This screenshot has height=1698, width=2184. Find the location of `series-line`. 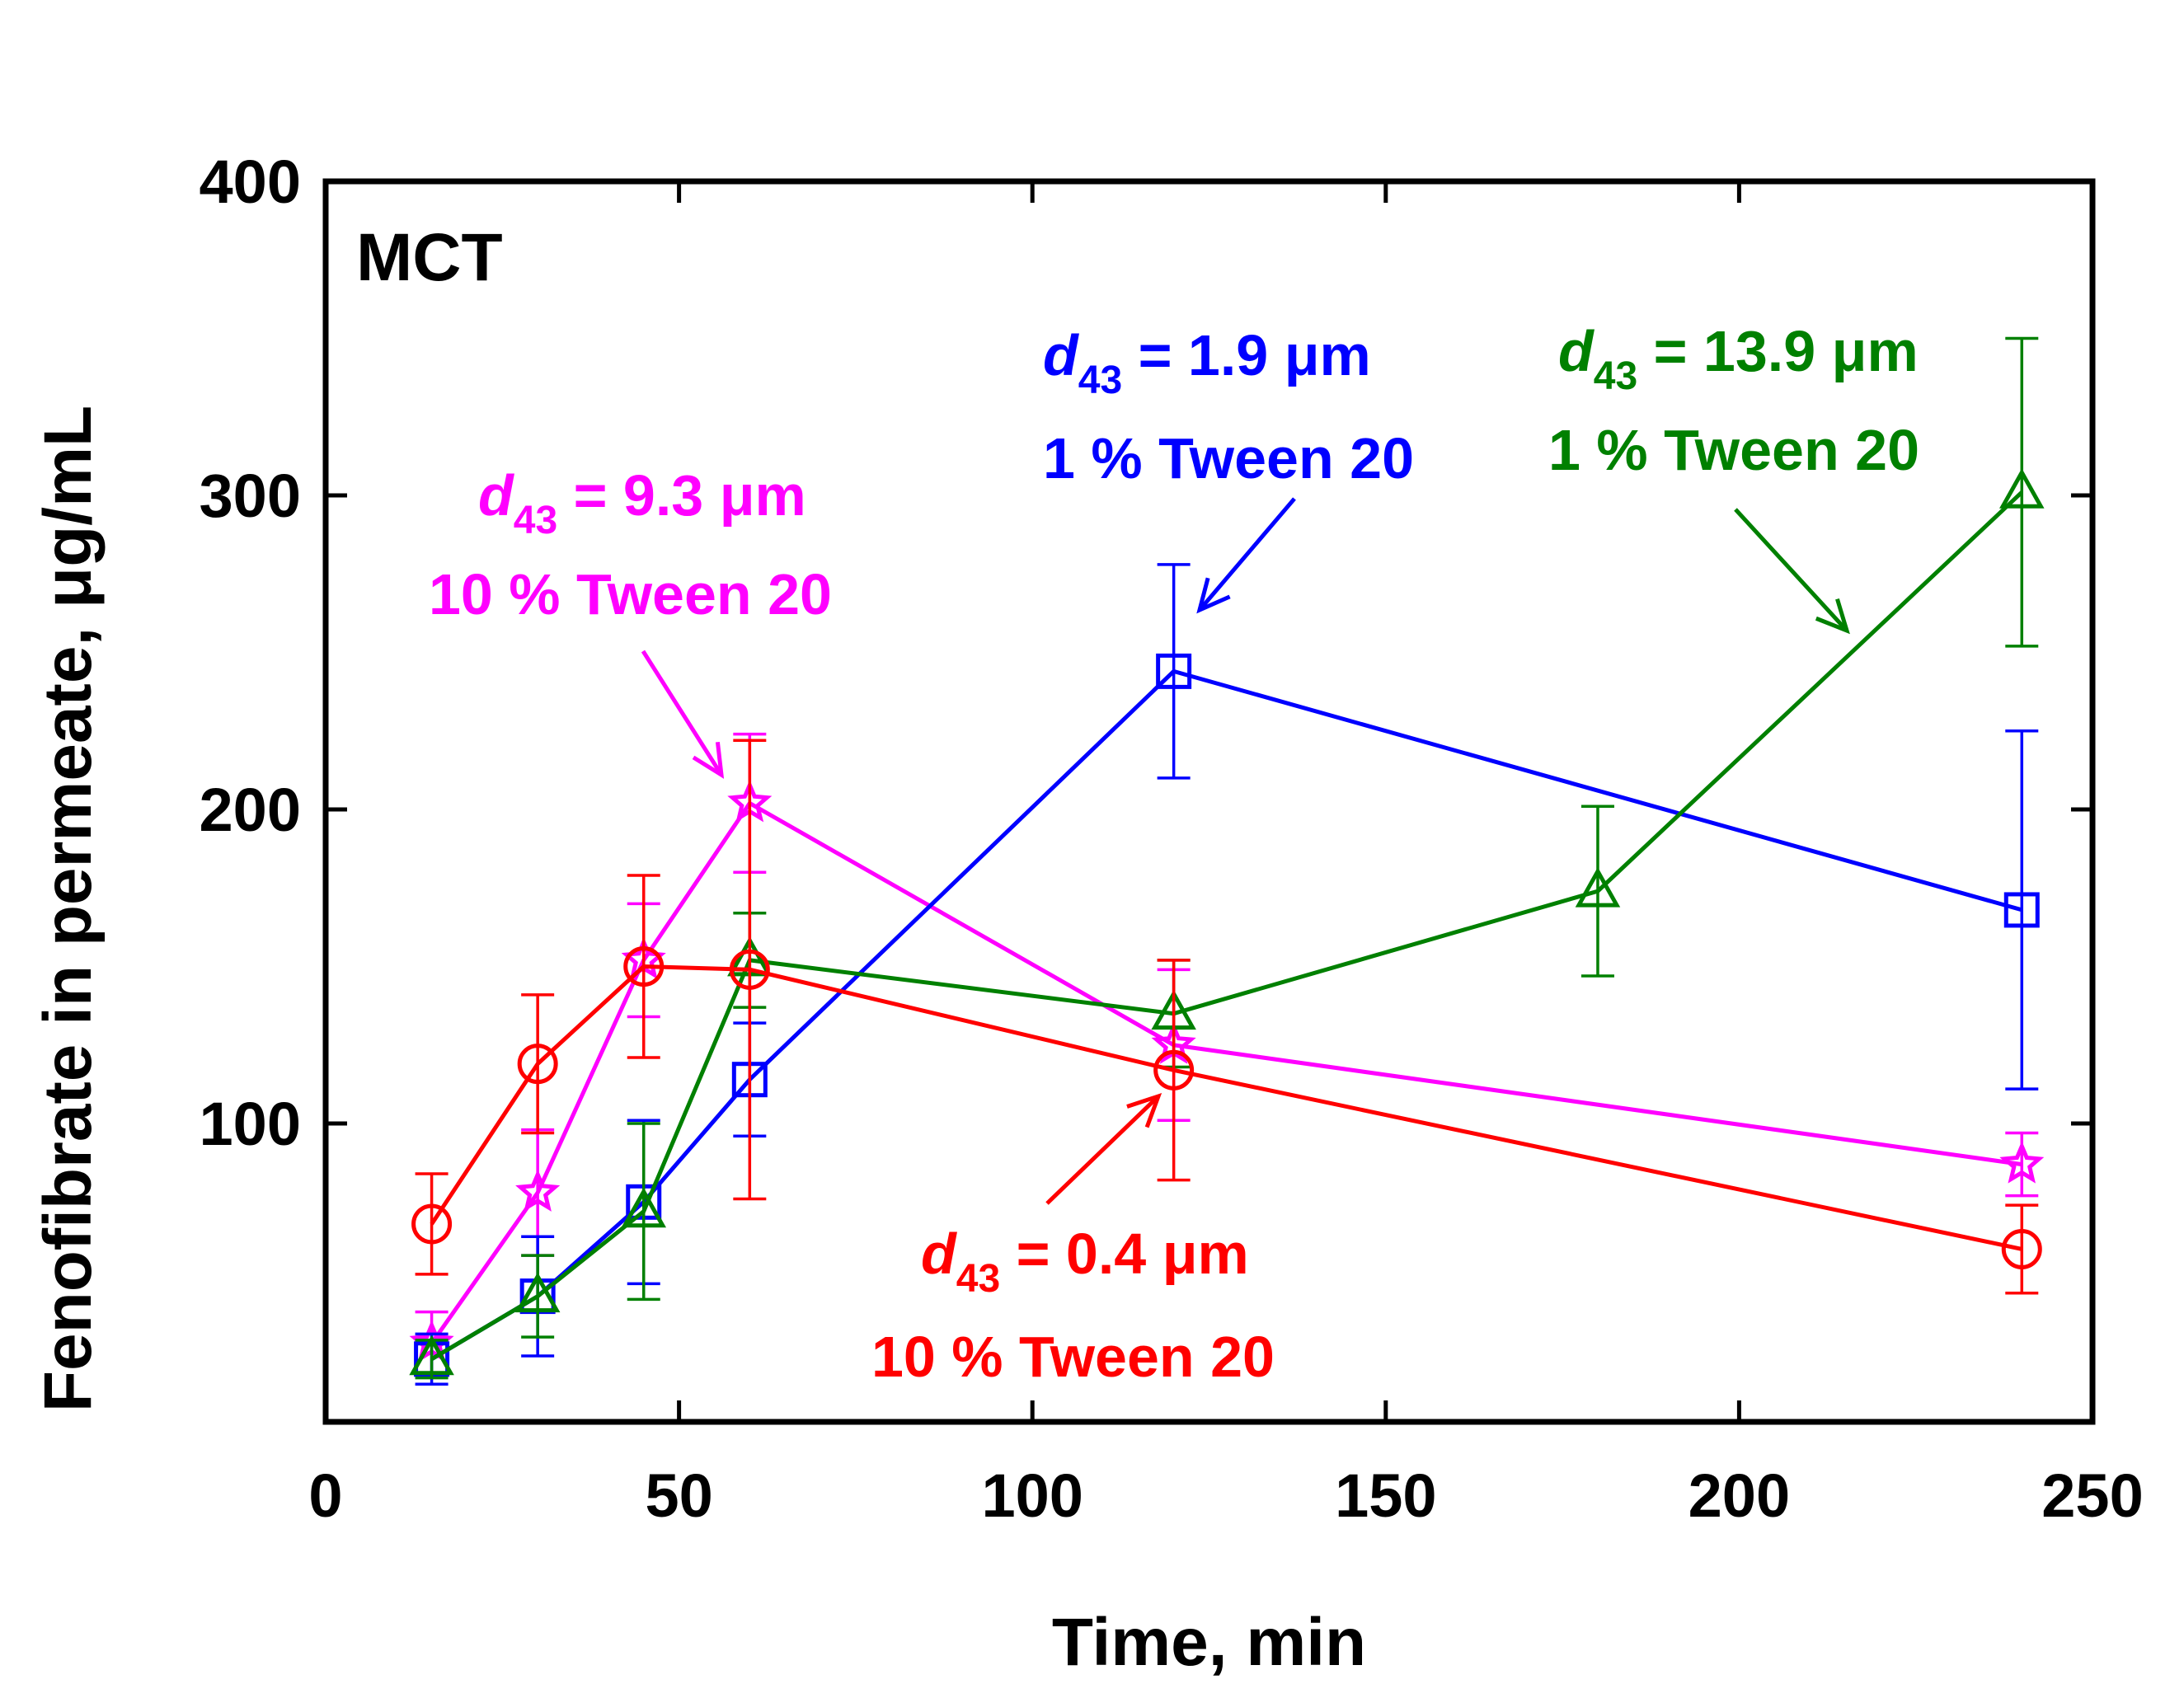

series-line is located at coordinates (1226, 1107).